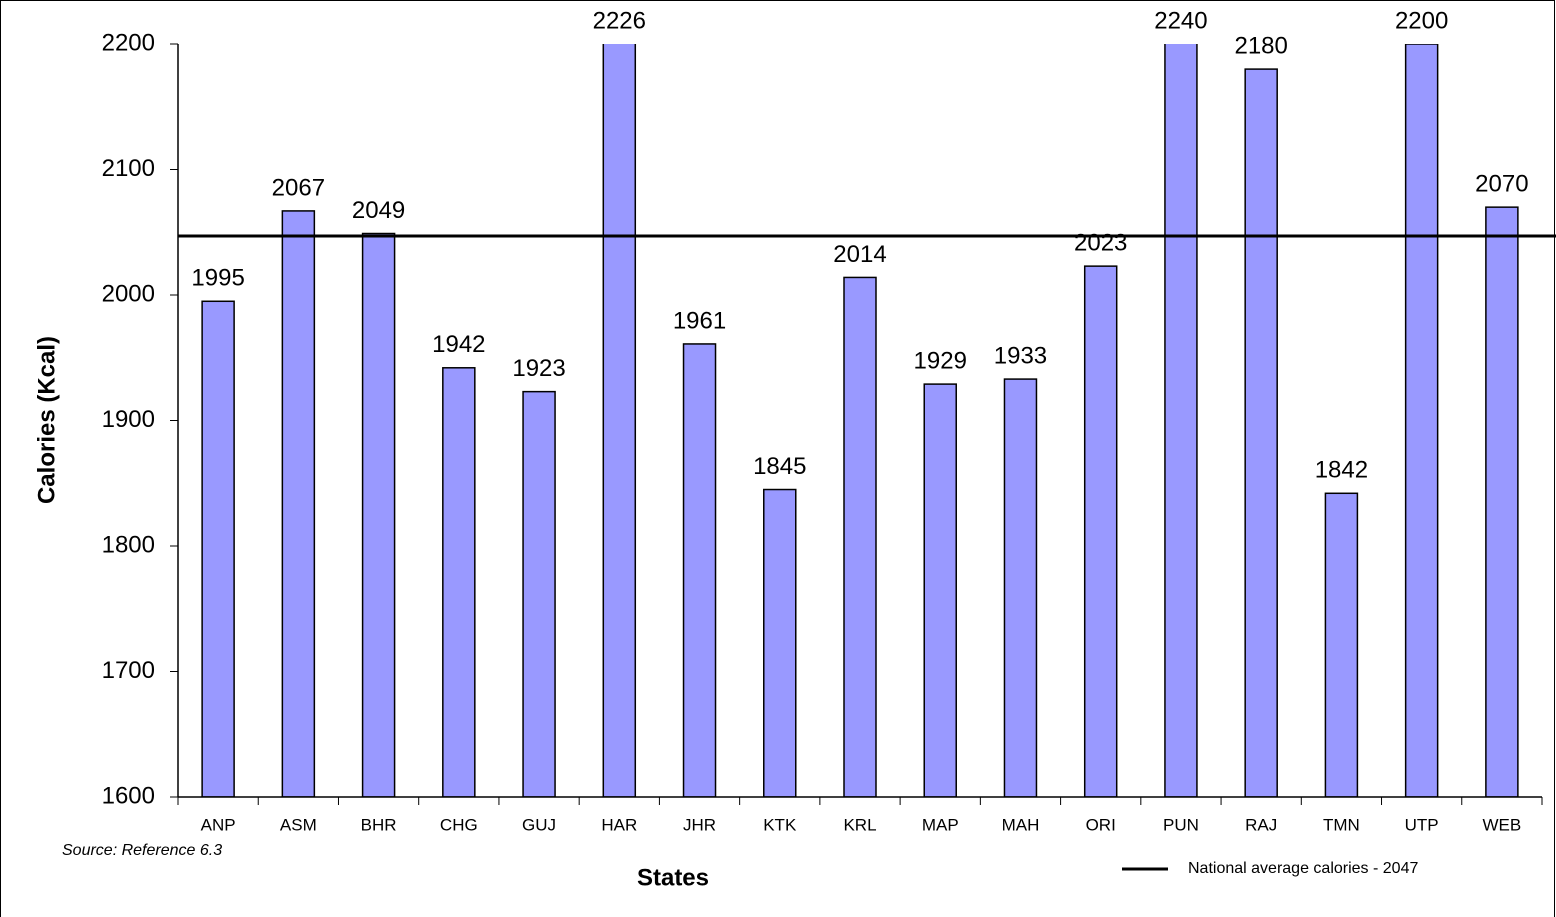  What do you see at coordinates (673, 877) in the screenshot?
I see `x-axis-title: States` at bounding box center [673, 877].